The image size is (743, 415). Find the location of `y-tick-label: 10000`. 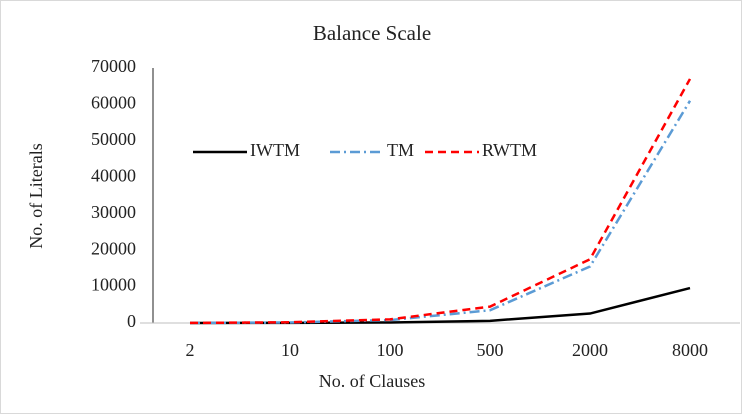

y-tick-label: 10000 is located at coordinates (113, 285).